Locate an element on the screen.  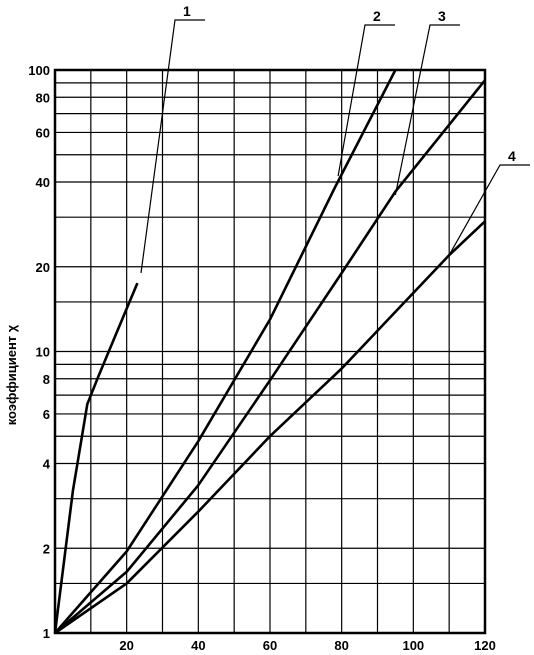
y-tick-label: 6 is located at coordinates (46, 414).